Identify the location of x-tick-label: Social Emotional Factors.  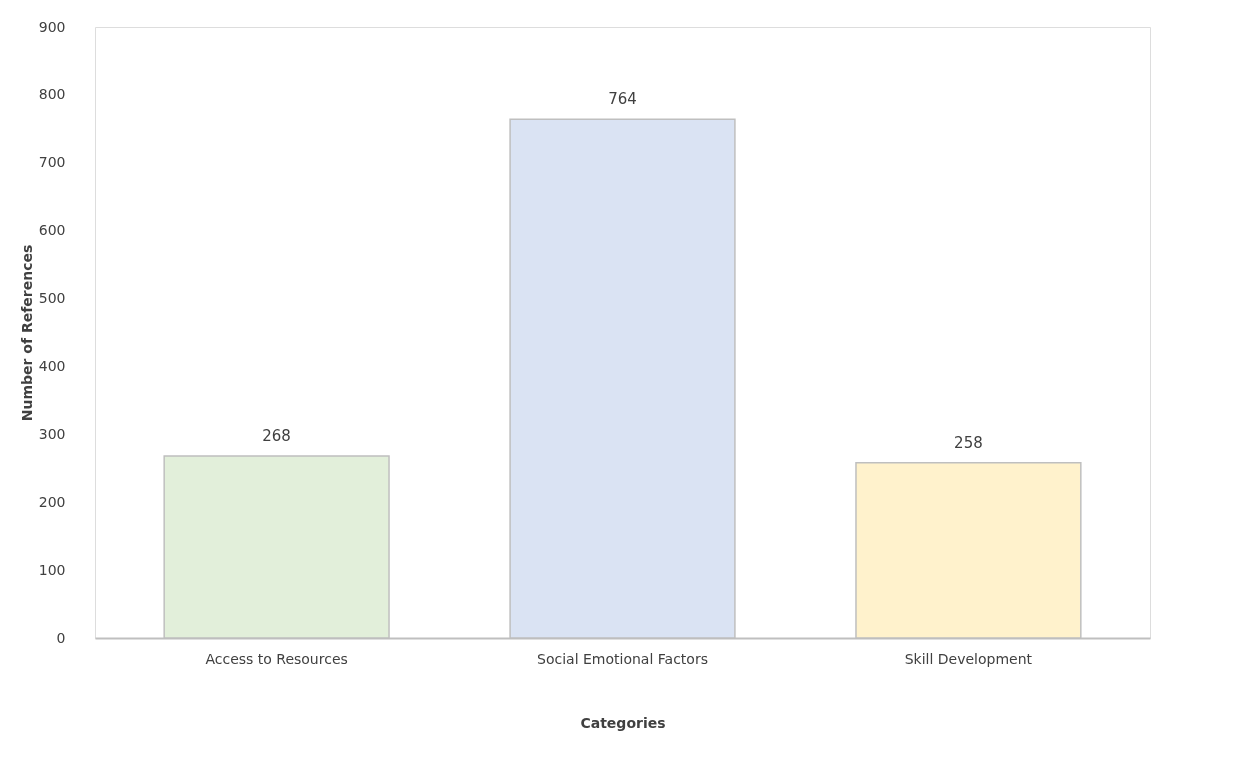
(622, 658).